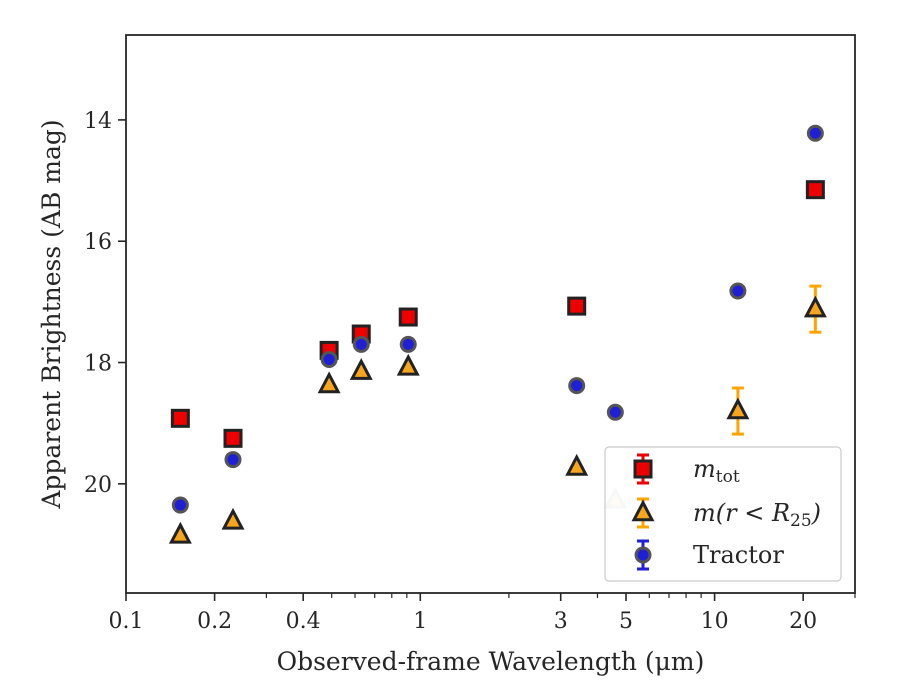 The height and width of the screenshot is (700, 900). I want to click on legend-label: Tractor, so click(738, 555).